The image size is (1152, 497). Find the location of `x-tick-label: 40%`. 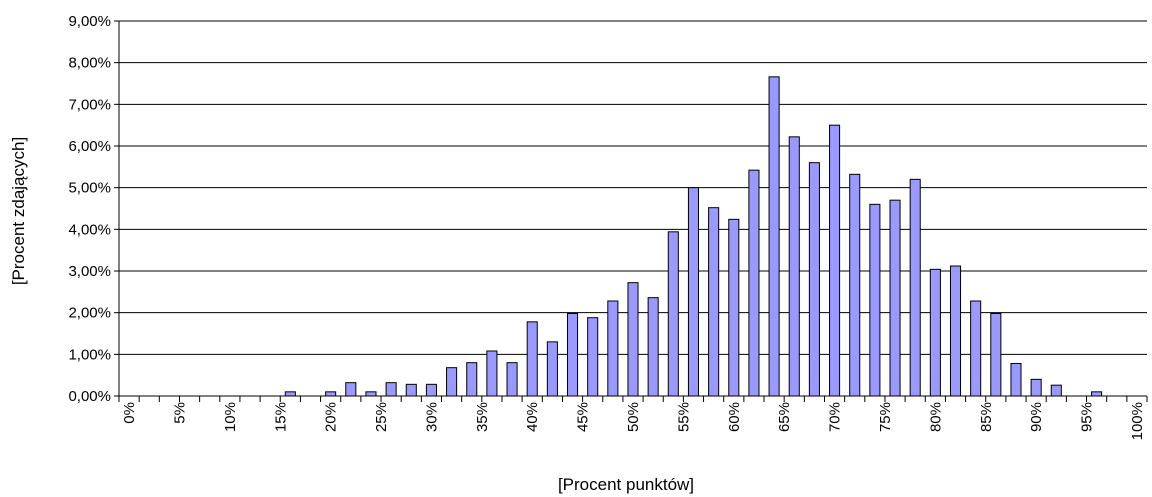

x-tick-label: 40% is located at coordinates (532, 417).